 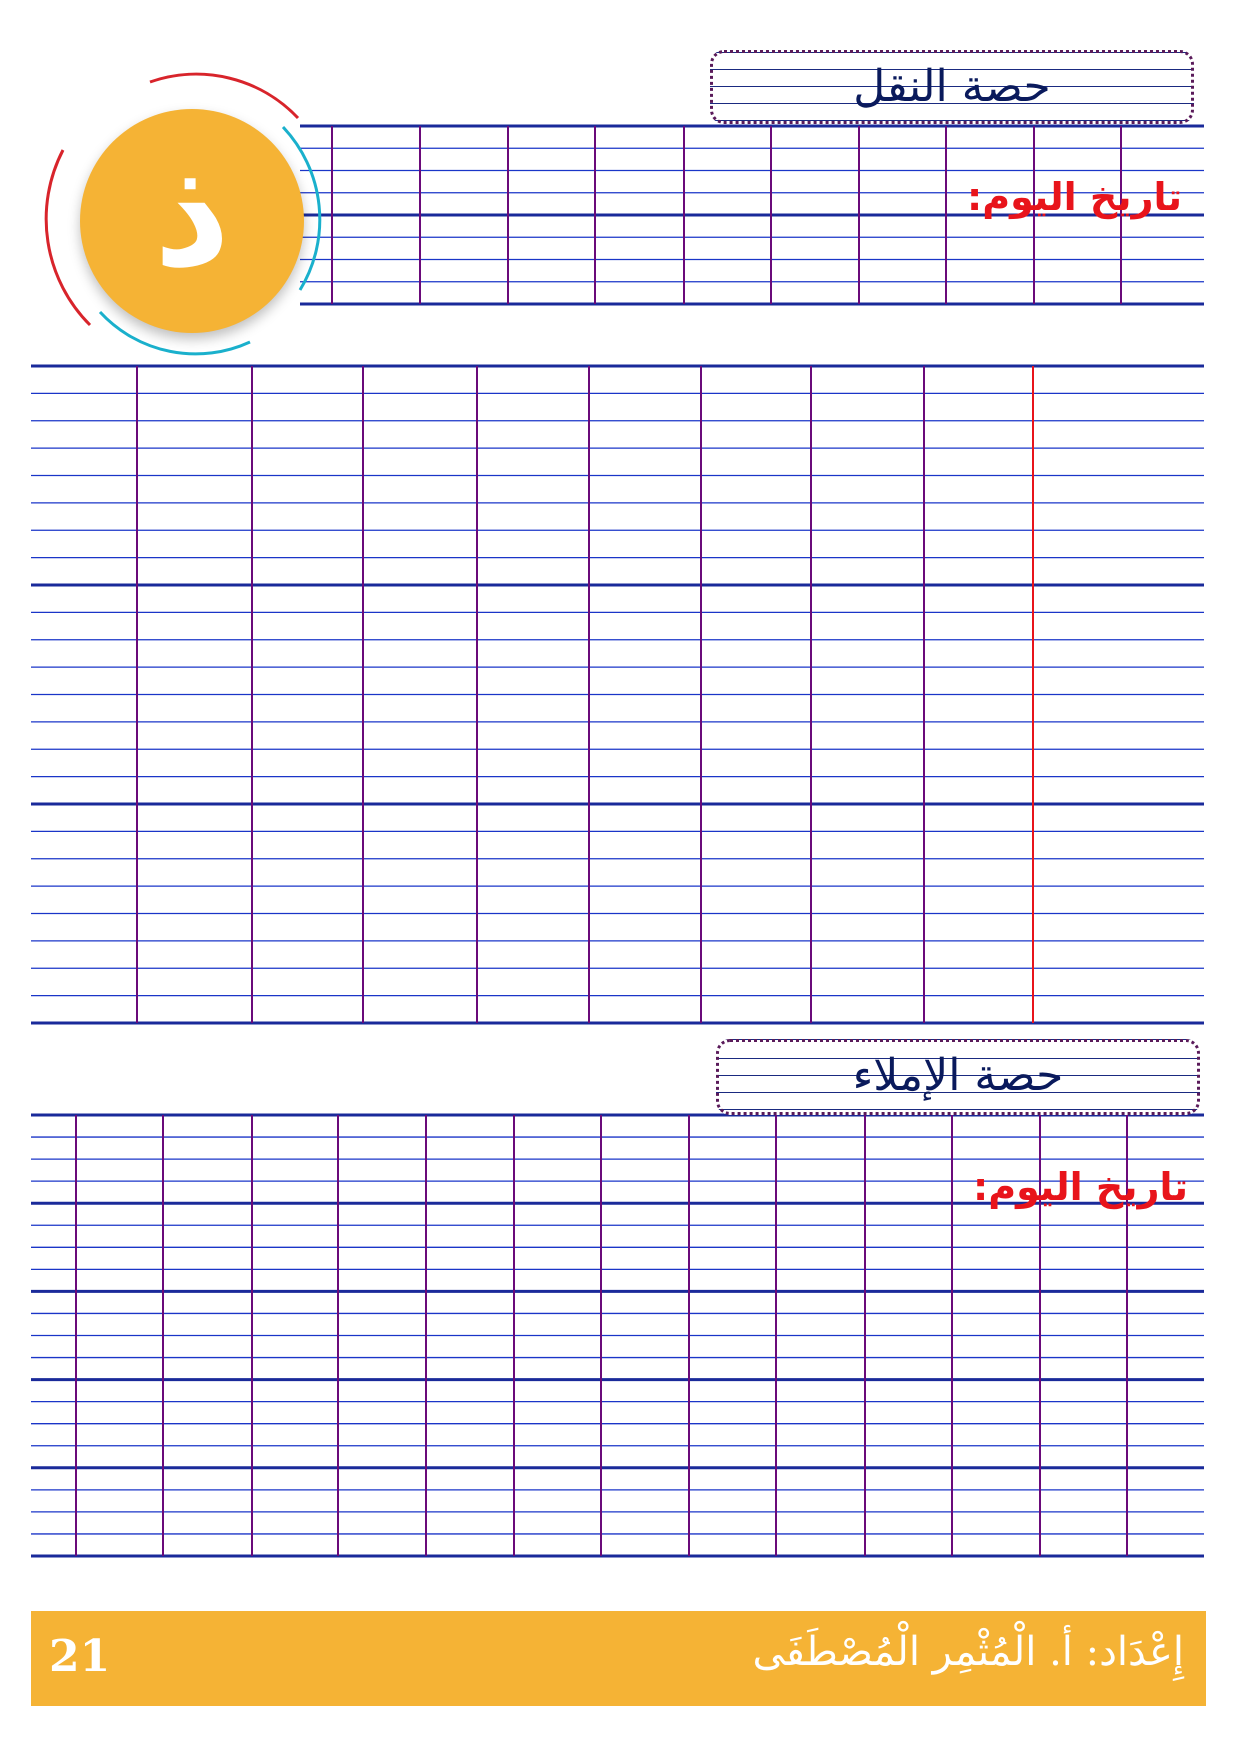 I want to click on dictation-date-label: تاريخ اليوم:, so click(x=1080, y=1187).